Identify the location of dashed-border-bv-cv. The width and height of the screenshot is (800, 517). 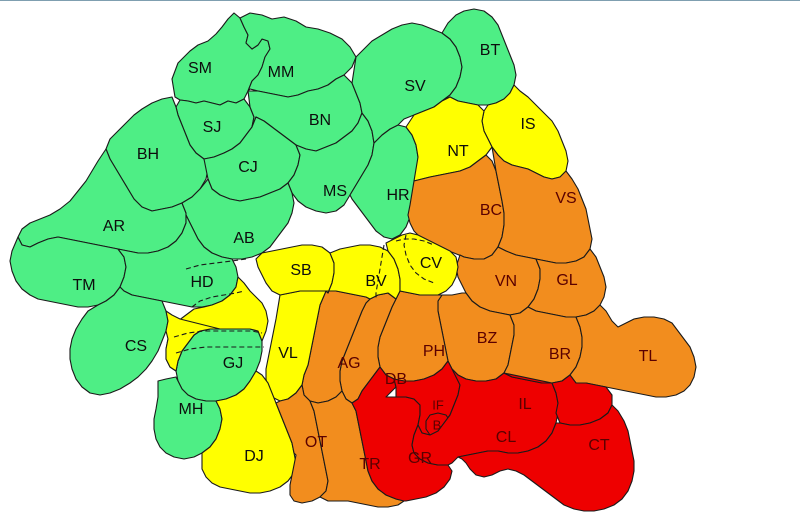
(380, 271).